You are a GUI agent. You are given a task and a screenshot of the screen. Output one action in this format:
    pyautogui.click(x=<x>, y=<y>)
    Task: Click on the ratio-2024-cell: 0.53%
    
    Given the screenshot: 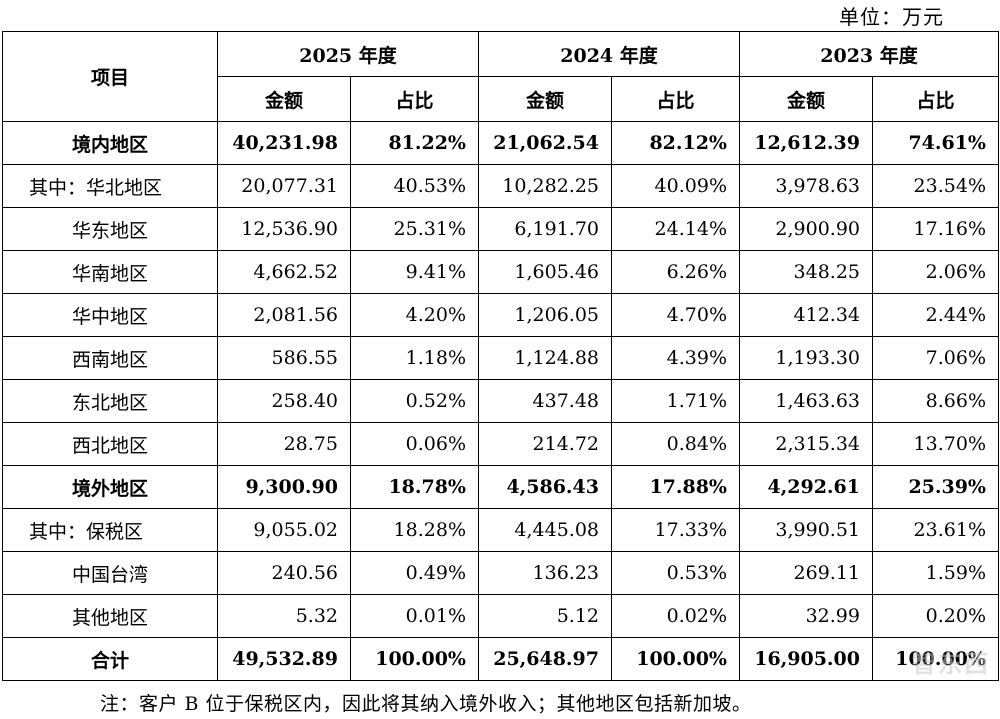 What is the action you would take?
    pyautogui.click(x=675, y=573)
    